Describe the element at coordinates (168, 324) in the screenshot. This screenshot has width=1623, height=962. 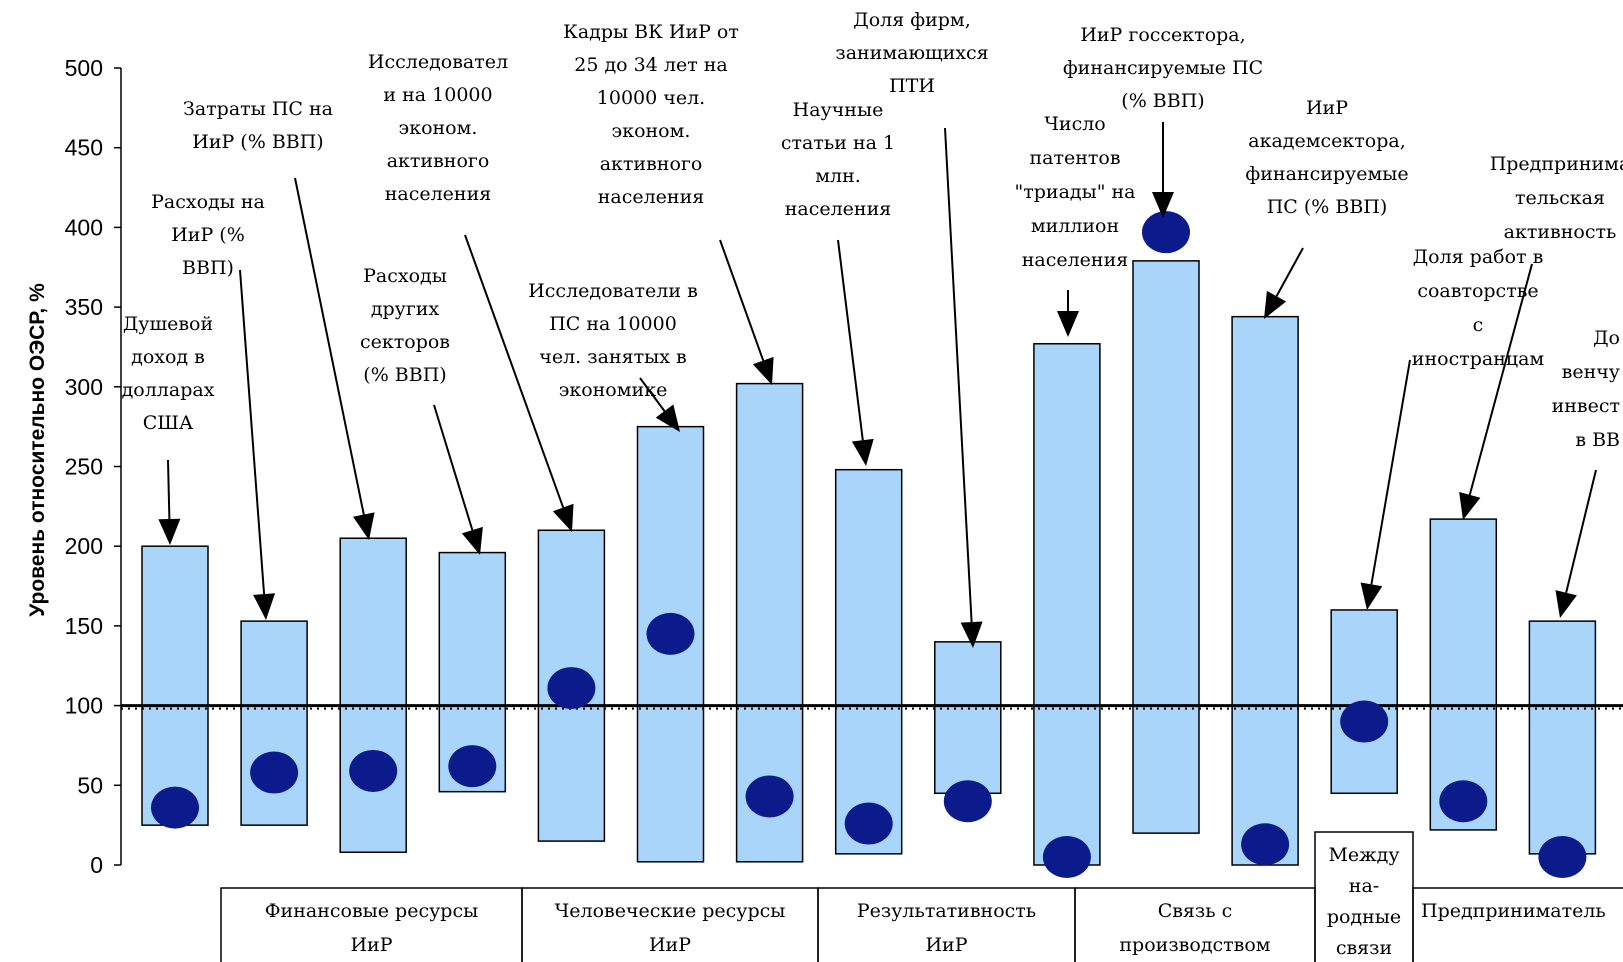
I see `annotation-line: Душевой` at that location.